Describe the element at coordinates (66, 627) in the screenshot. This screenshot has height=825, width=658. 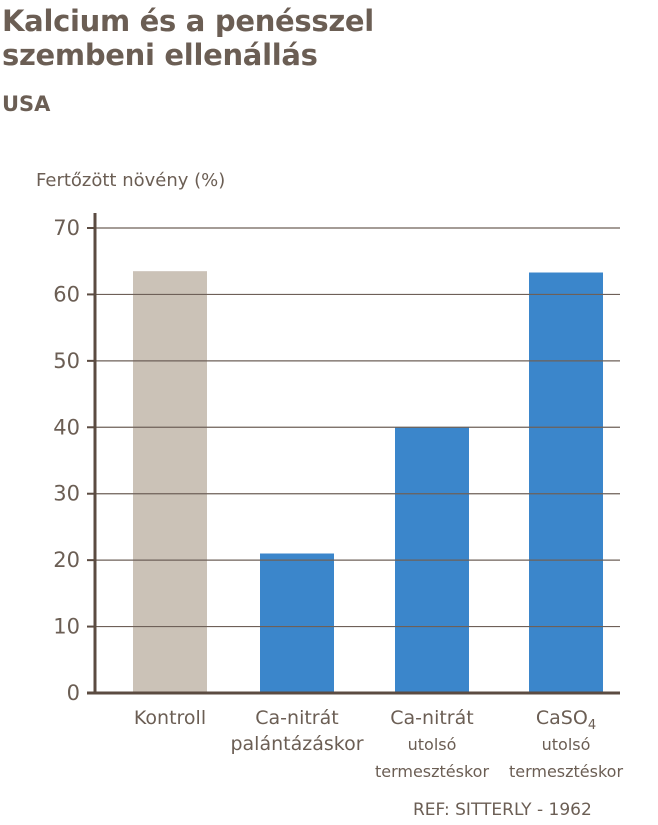
I see `y-tick-label-10: 10` at that location.